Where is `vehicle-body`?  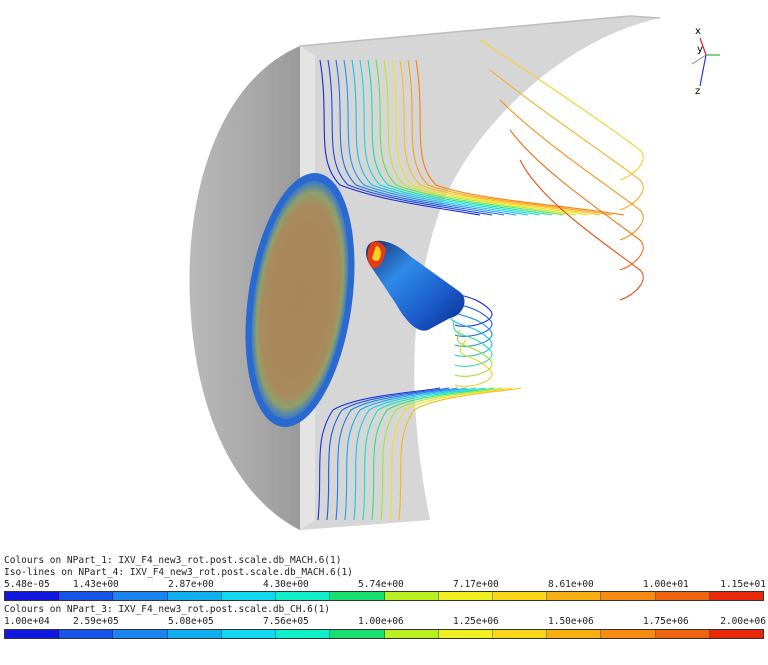
vehicle-body is located at coordinates (415, 285).